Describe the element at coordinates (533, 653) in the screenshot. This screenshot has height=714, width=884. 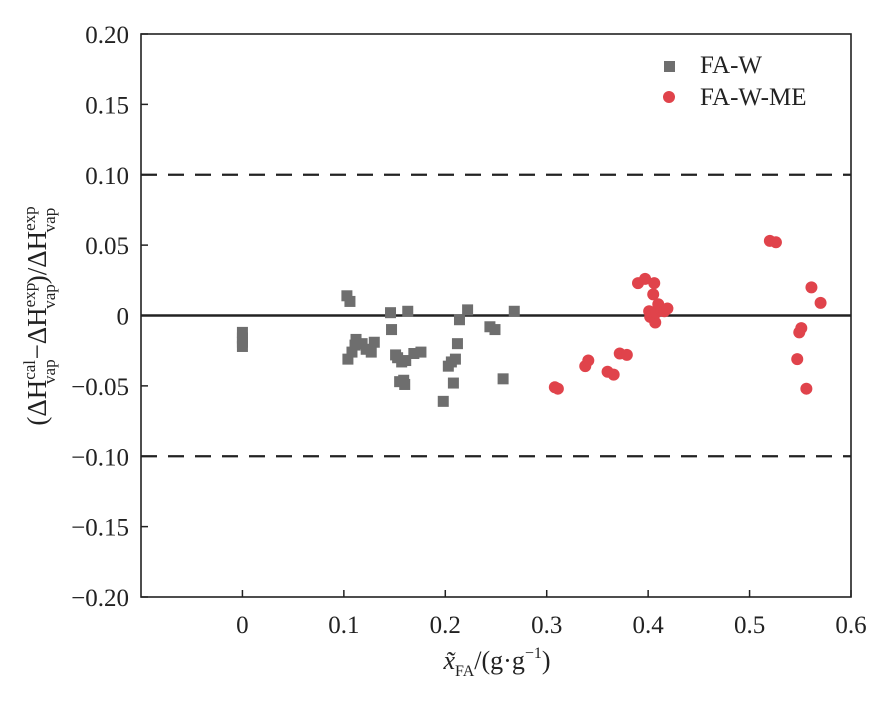
I see `x-axis-label-unit-power: −1` at that location.